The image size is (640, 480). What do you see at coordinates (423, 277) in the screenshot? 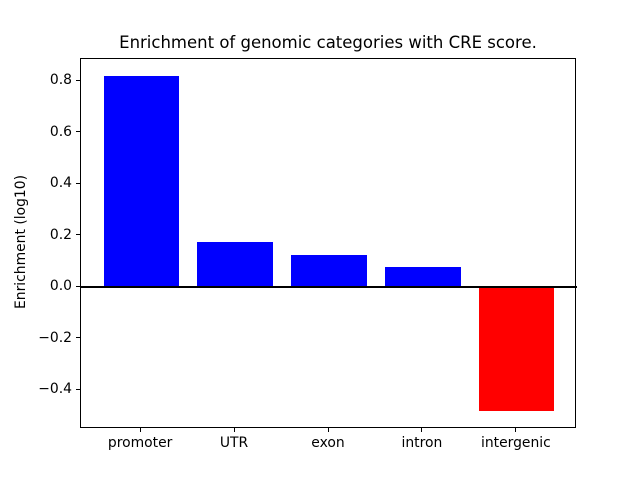
I see `bar-intron` at bounding box center [423, 277].